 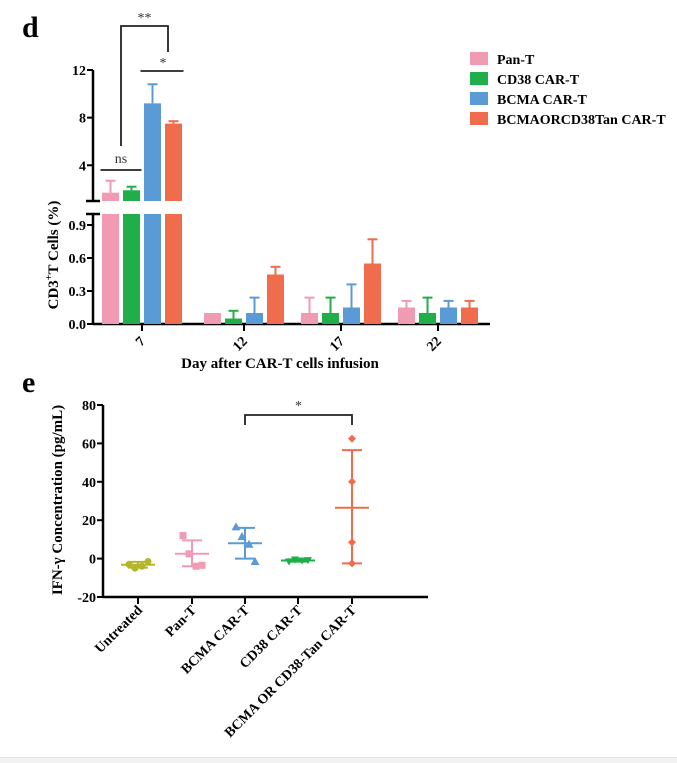 What do you see at coordinates (54, 238) in the screenshot?
I see `d-ylabel-post: T Cells (%)` at bounding box center [54, 238].